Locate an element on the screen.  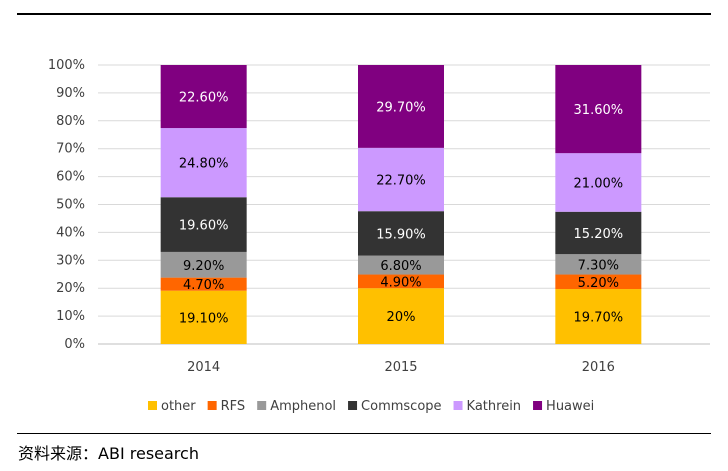
y-tick-label: 0% is located at coordinates (74, 344).